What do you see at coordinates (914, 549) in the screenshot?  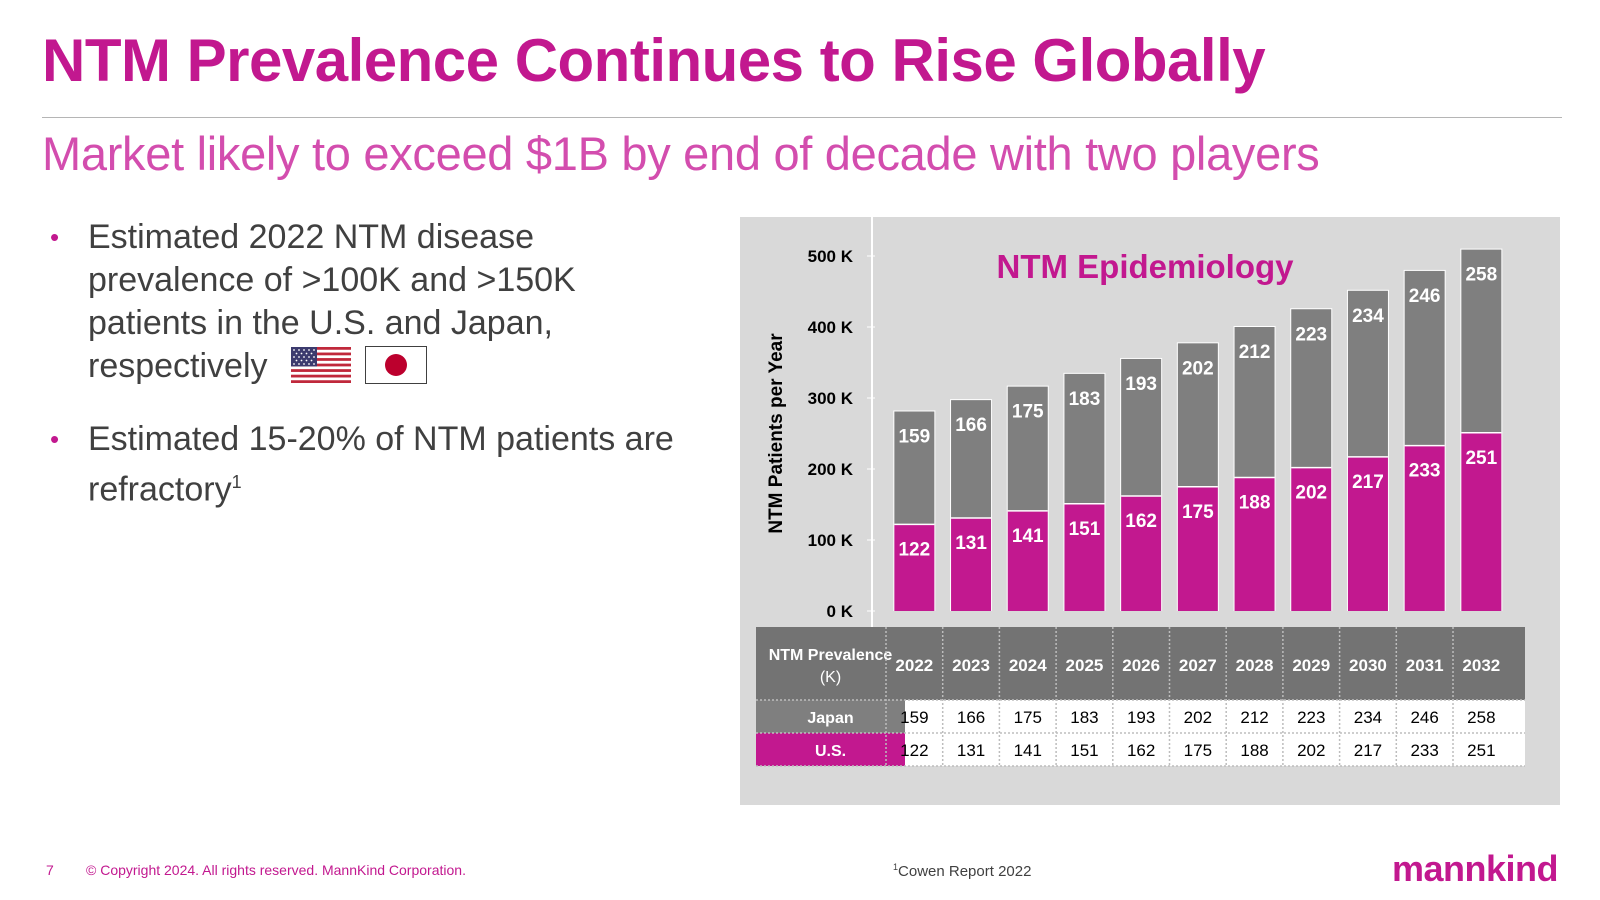 I see `data-label-us-2022: 122` at bounding box center [914, 549].